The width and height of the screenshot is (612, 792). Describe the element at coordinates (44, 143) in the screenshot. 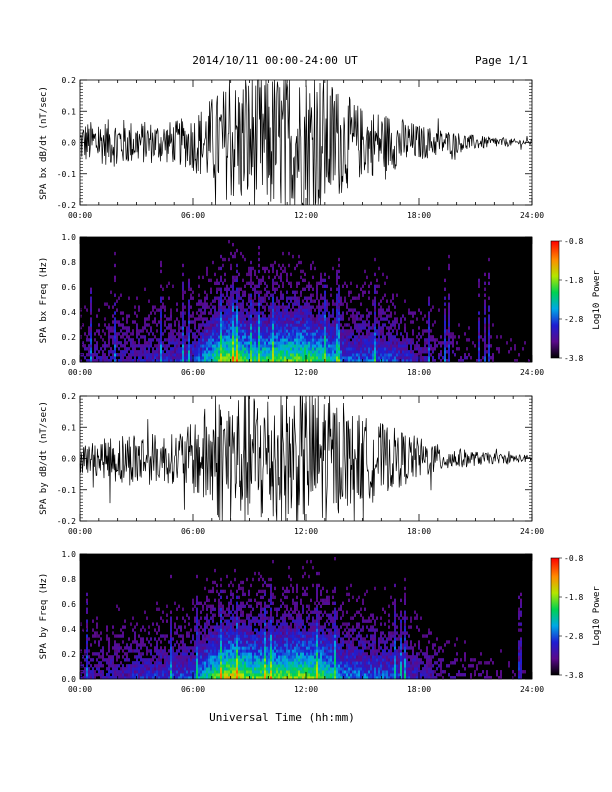

I see `panel-1-ylabel: SPA bx dB/dt (nT/sec)` at that location.